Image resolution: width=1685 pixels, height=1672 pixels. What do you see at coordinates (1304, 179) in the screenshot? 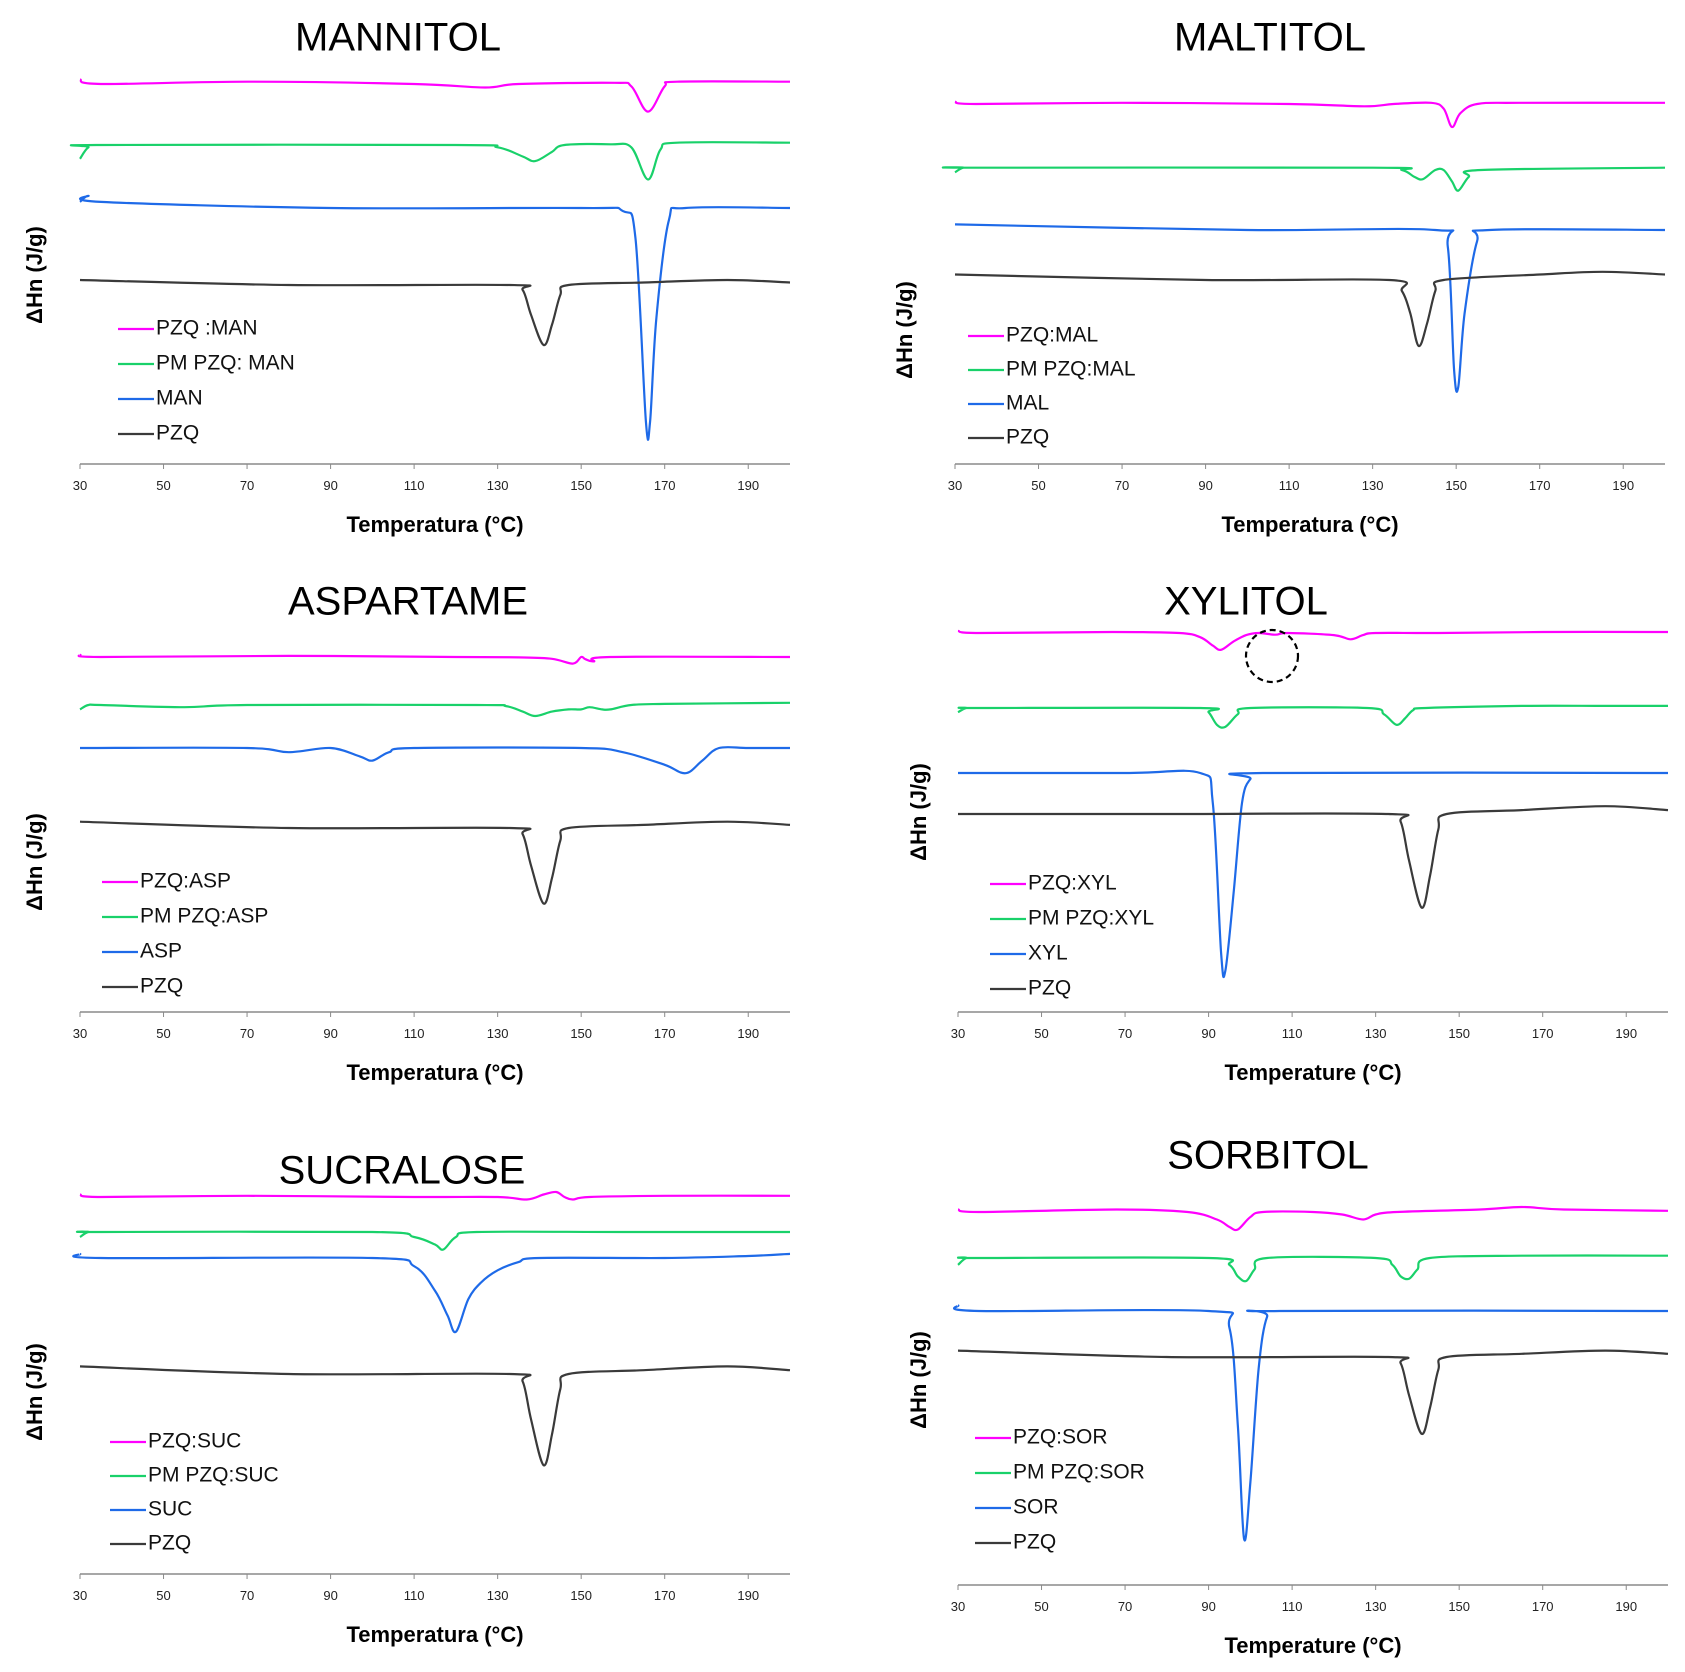
I see `series-line-pm-pzq-mal` at bounding box center [1304, 179].